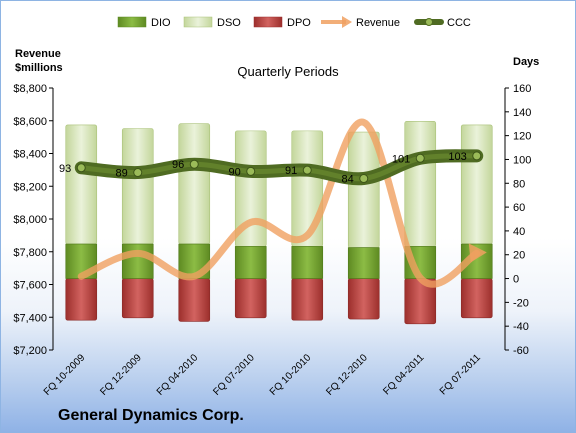 The image size is (576, 433). What do you see at coordinates (521, 303) in the screenshot?
I see `right-tick-label: -20` at bounding box center [521, 303].